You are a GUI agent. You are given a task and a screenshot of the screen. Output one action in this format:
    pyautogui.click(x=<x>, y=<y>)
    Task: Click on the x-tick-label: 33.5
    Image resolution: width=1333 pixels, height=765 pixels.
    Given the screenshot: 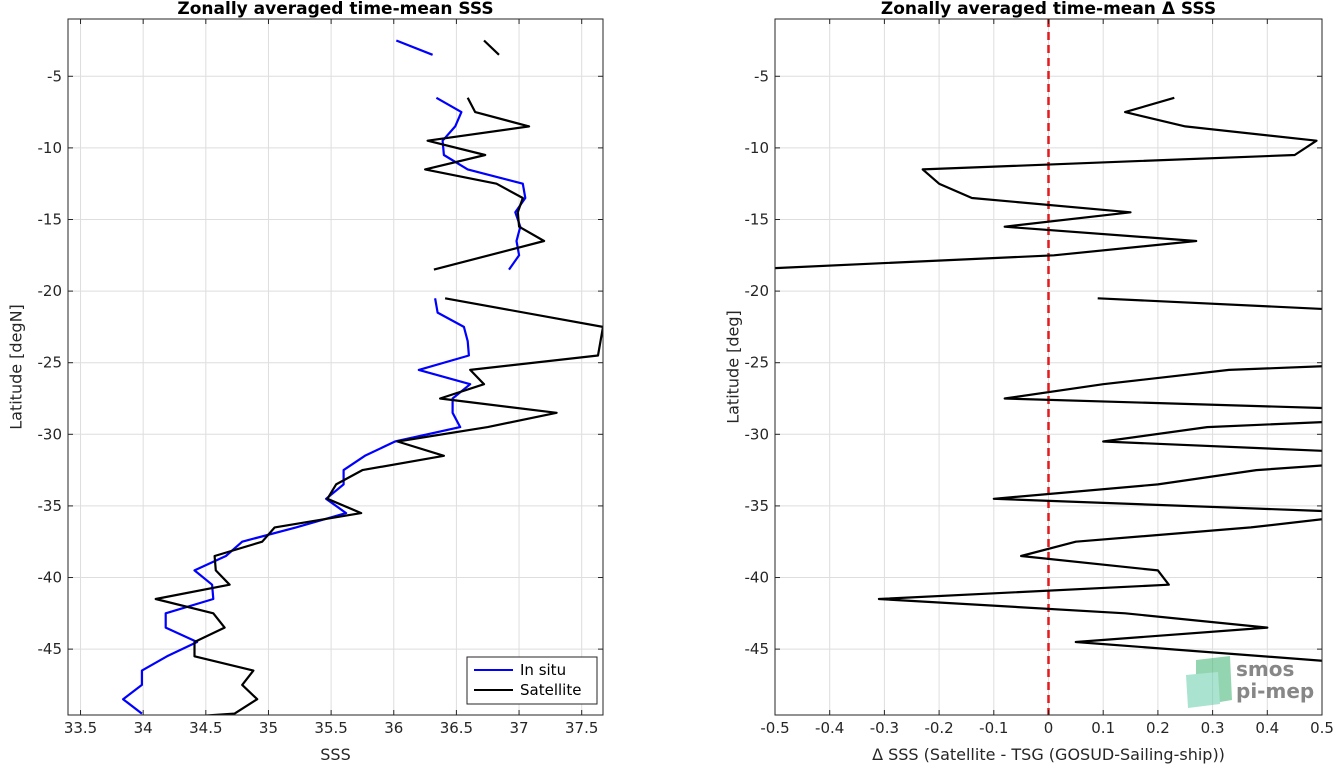 What is the action you would take?
    pyautogui.click(x=80, y=728)
    